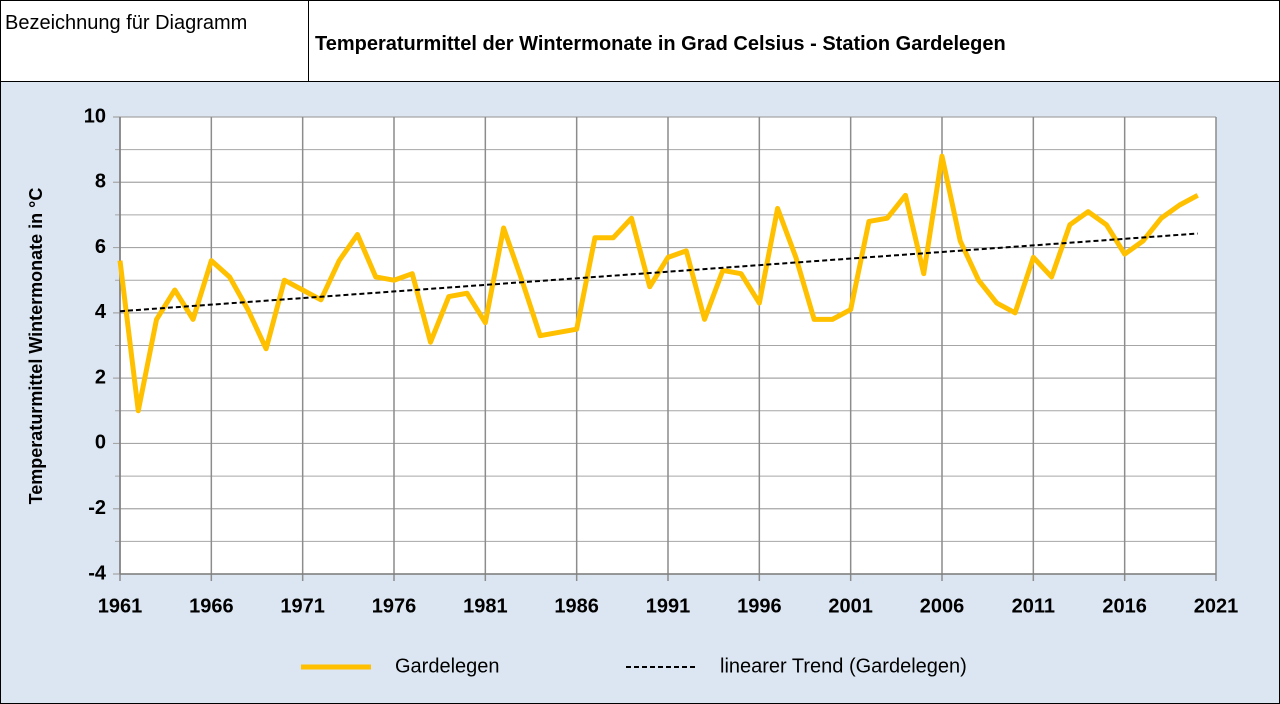 This screenshot has height=704, width=1280. Describe the element at coordinates (100, 443) in the screenshot. I see `y-tick-label: 0` at that location.